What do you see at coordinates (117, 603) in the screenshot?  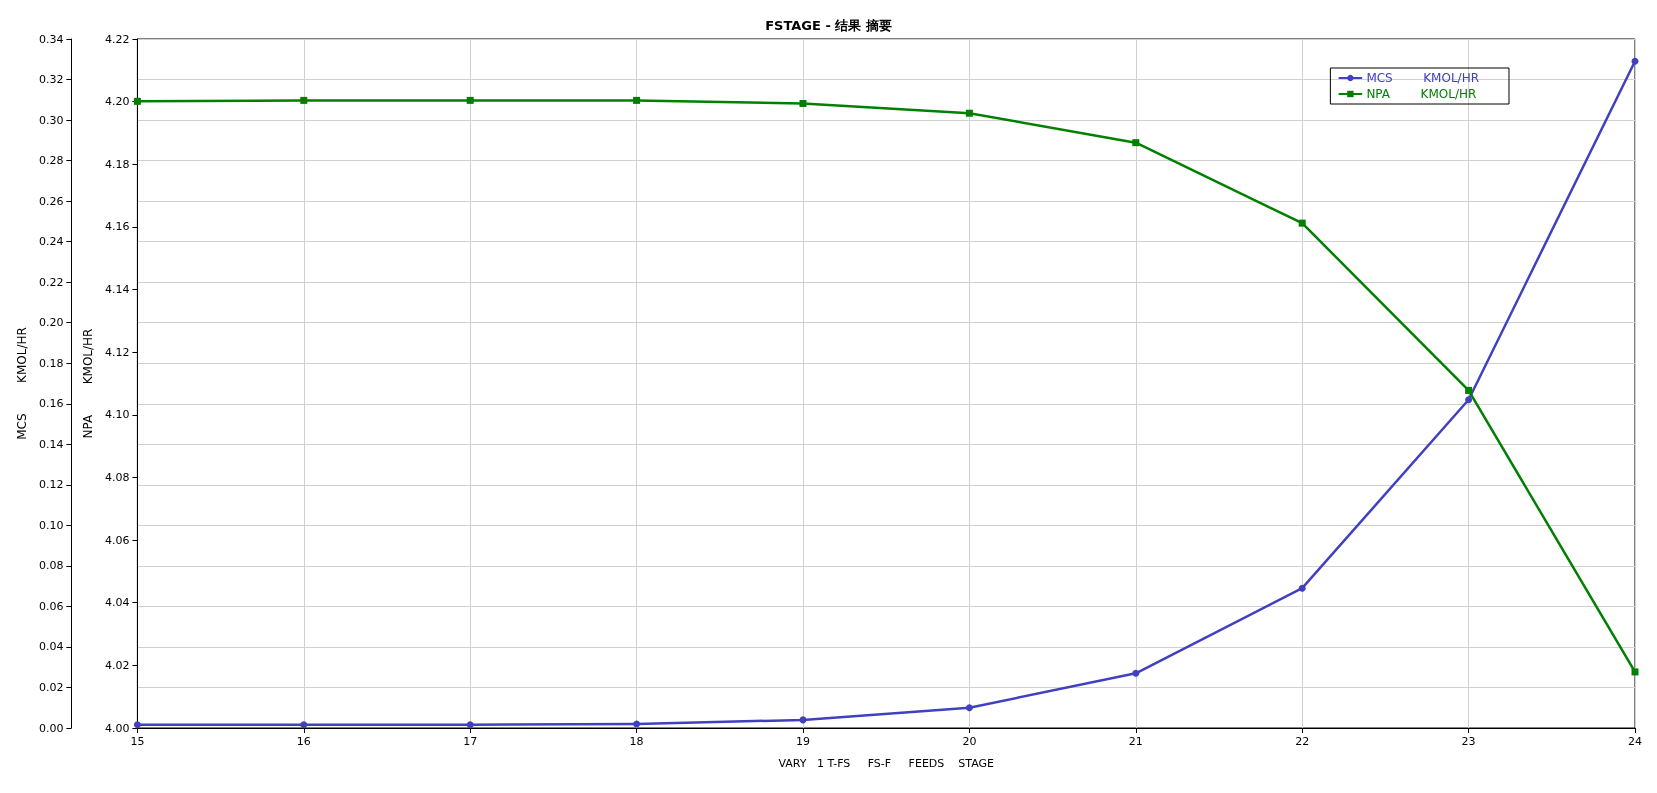 I see `y2-tick-label: 4.04` at bounding box center [117, 603].